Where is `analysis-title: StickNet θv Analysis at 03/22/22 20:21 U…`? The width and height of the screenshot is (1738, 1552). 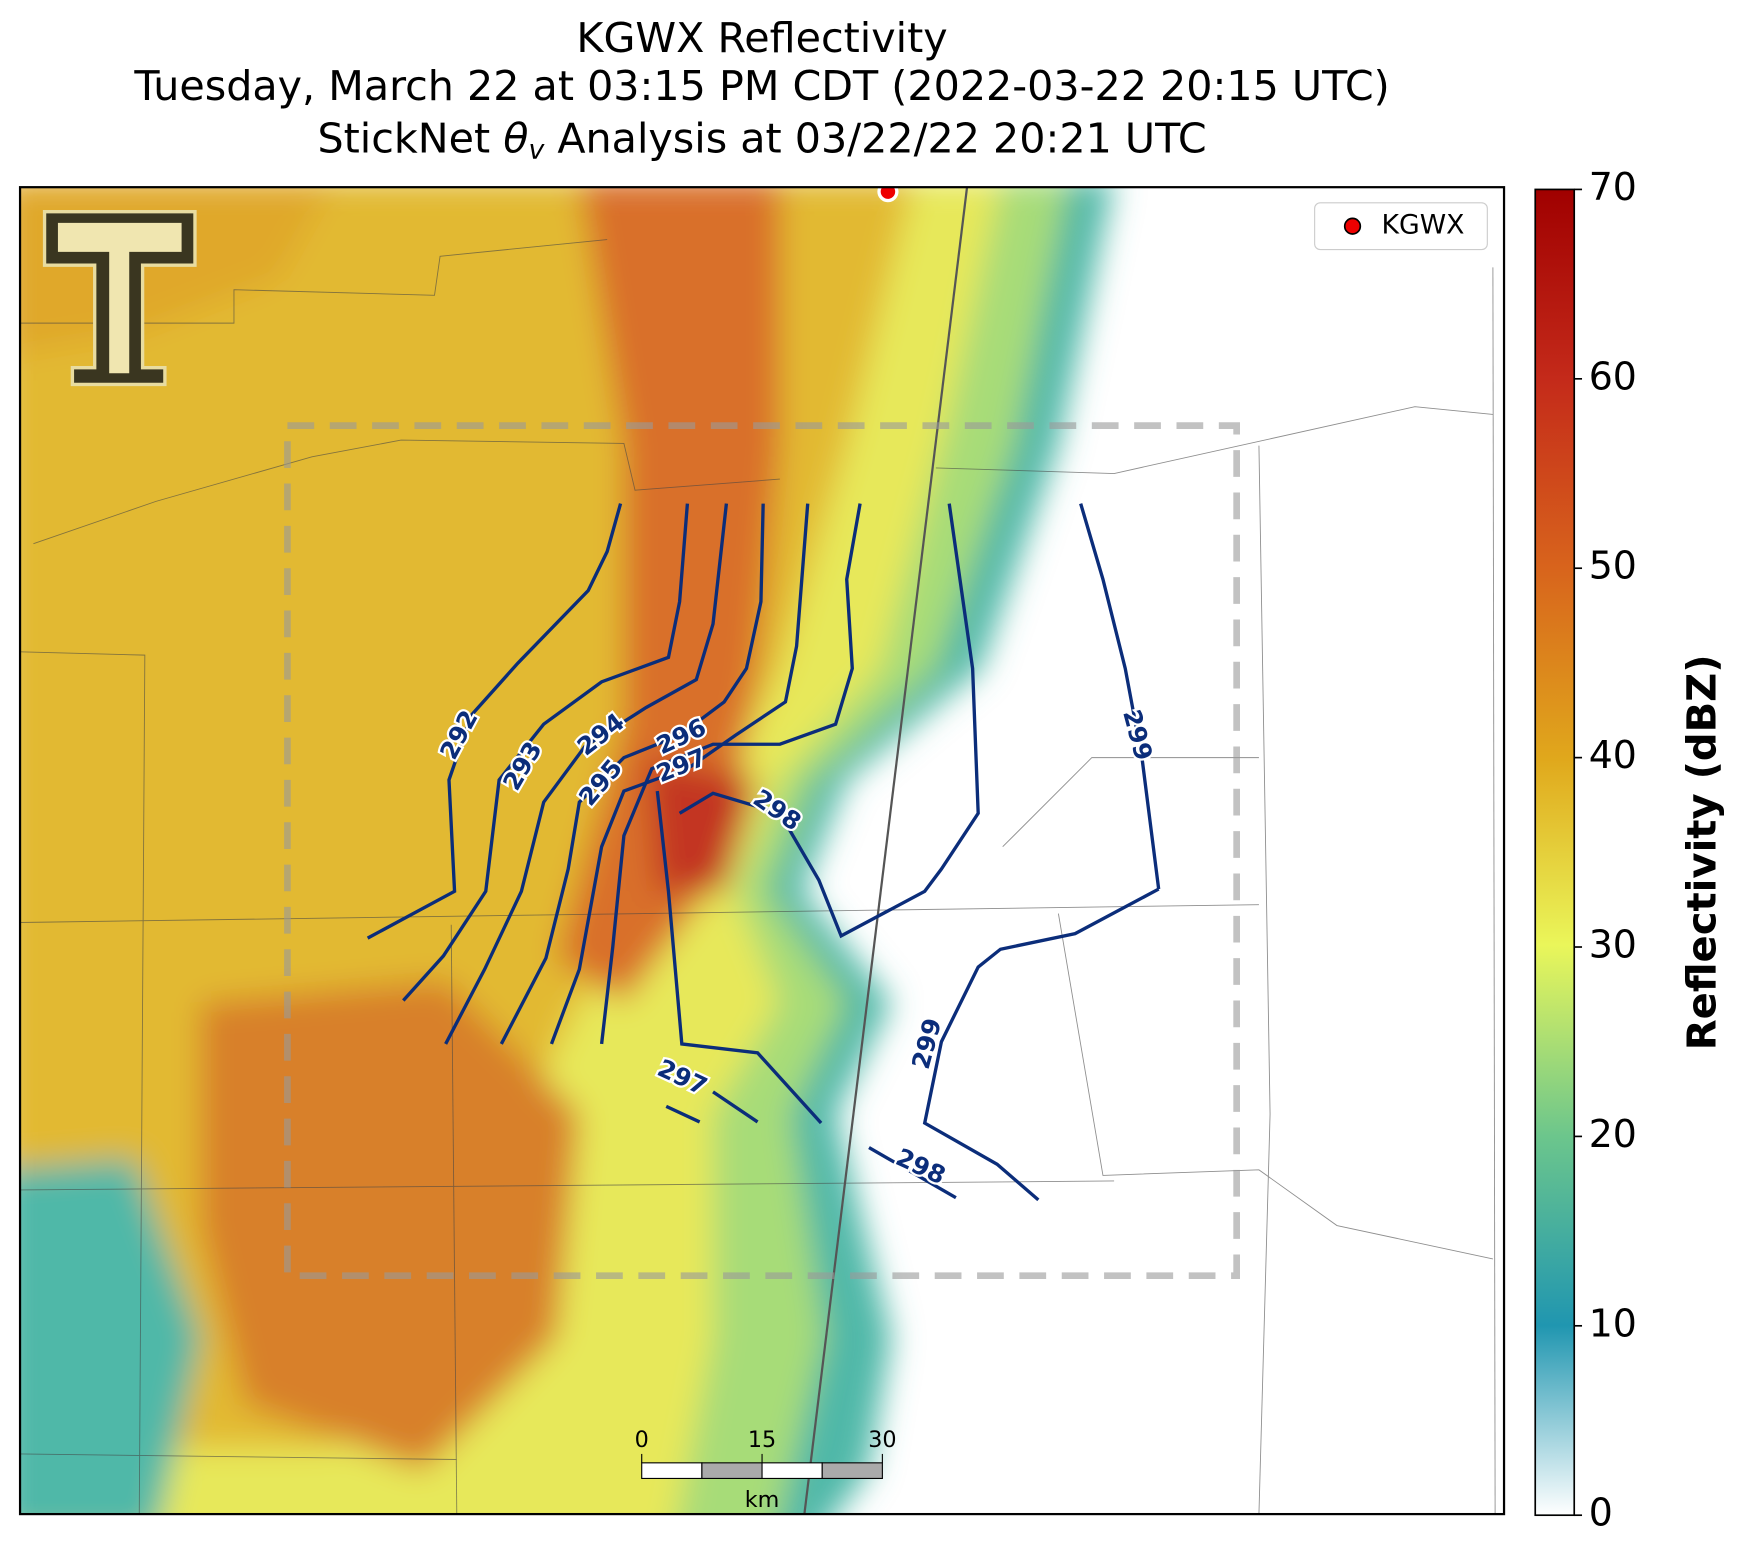
analysis-title: StickNet θv Analysis at 03/22/22 20:21 U… is located at coordinates (761, 143).